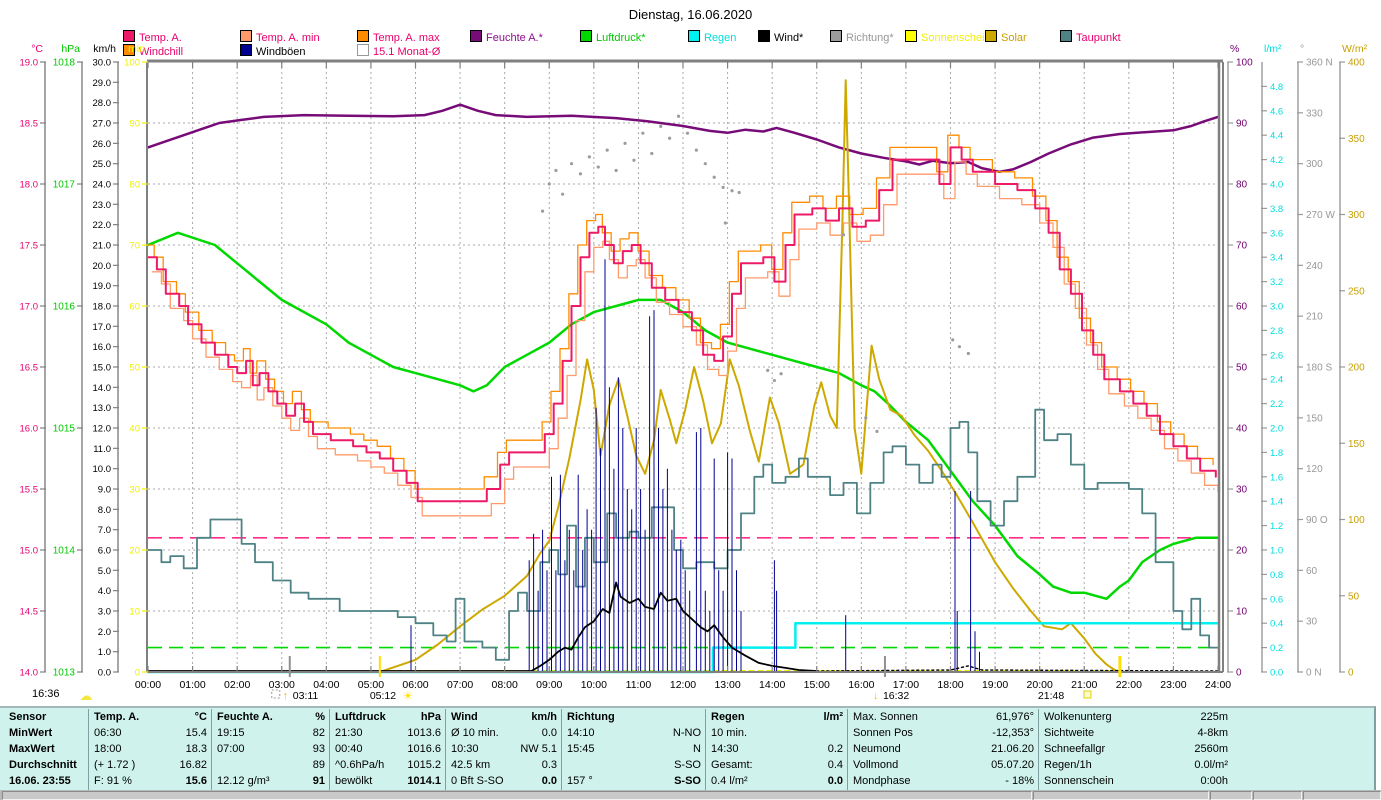 The height and width of the screenshot is (800, 1381). What do you see at coordinates (134, 551) in the screenshot?
I see `axis-tick-label: 20` at bounding box center [134, 551].